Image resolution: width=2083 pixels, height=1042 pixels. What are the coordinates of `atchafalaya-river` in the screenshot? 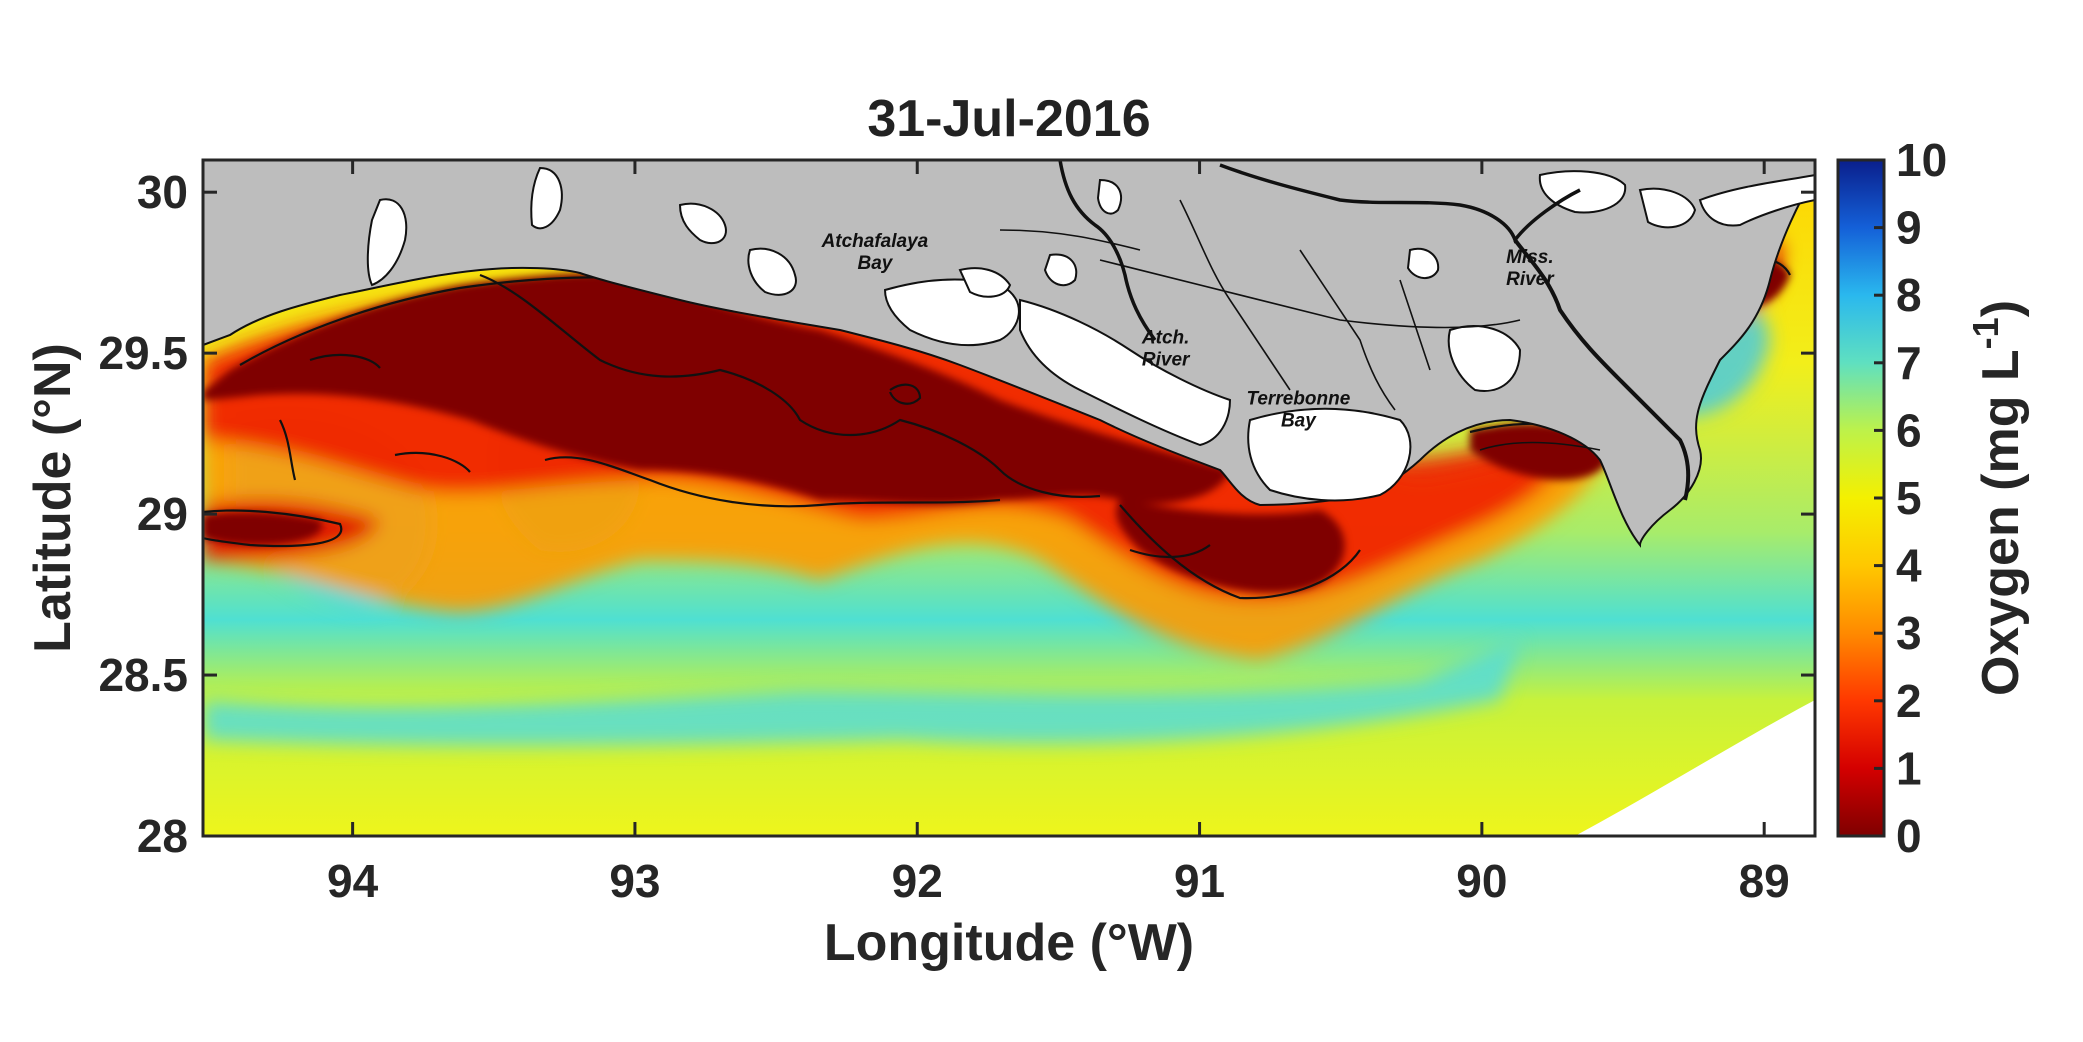 It's located at (1107, 251).